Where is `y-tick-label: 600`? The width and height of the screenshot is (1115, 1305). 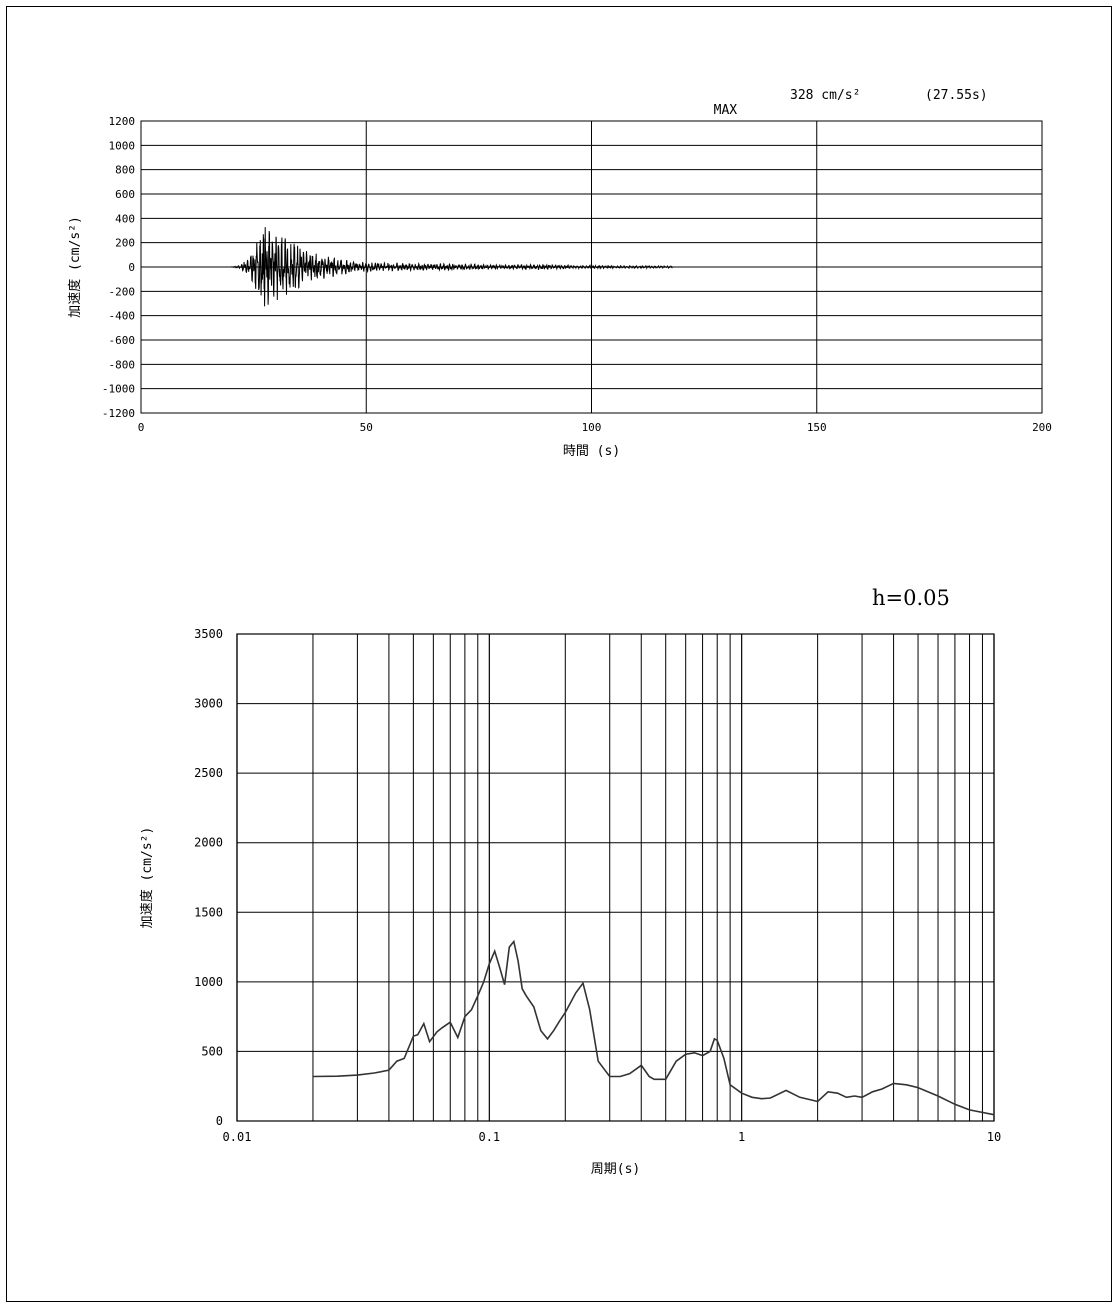
y-tick-label: 600 is located at coordinates (125, 194).